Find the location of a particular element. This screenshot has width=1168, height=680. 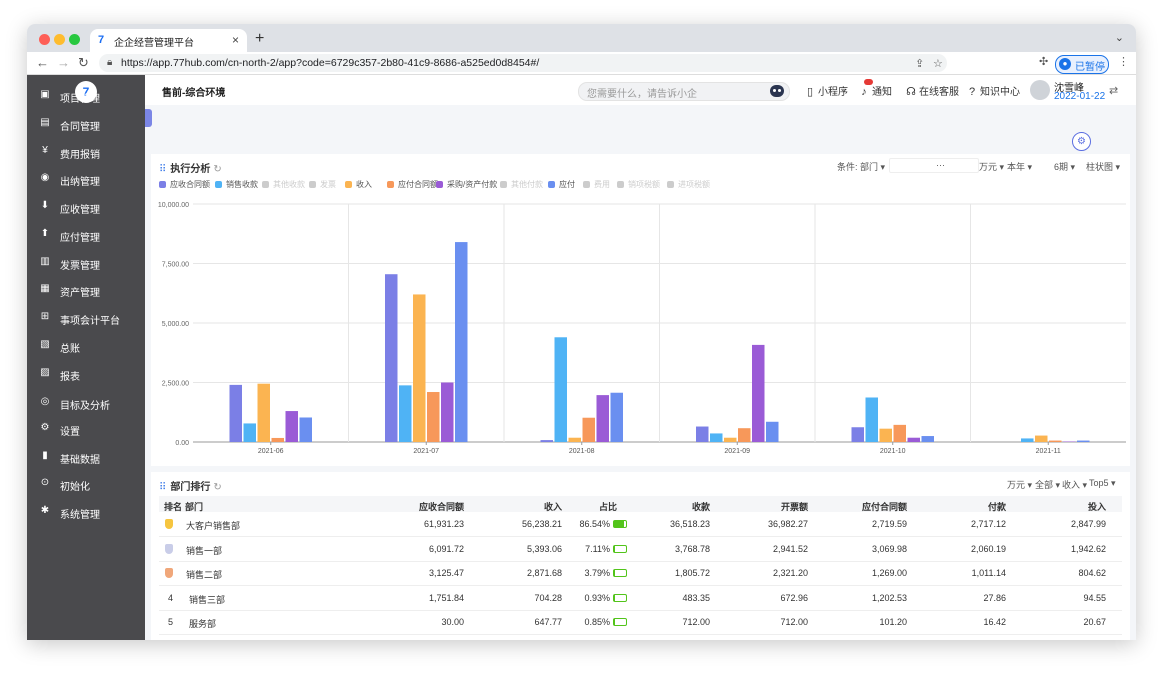

sidebar-item-4: ⬇ 应收管理 is located at coordinates (91, 207).